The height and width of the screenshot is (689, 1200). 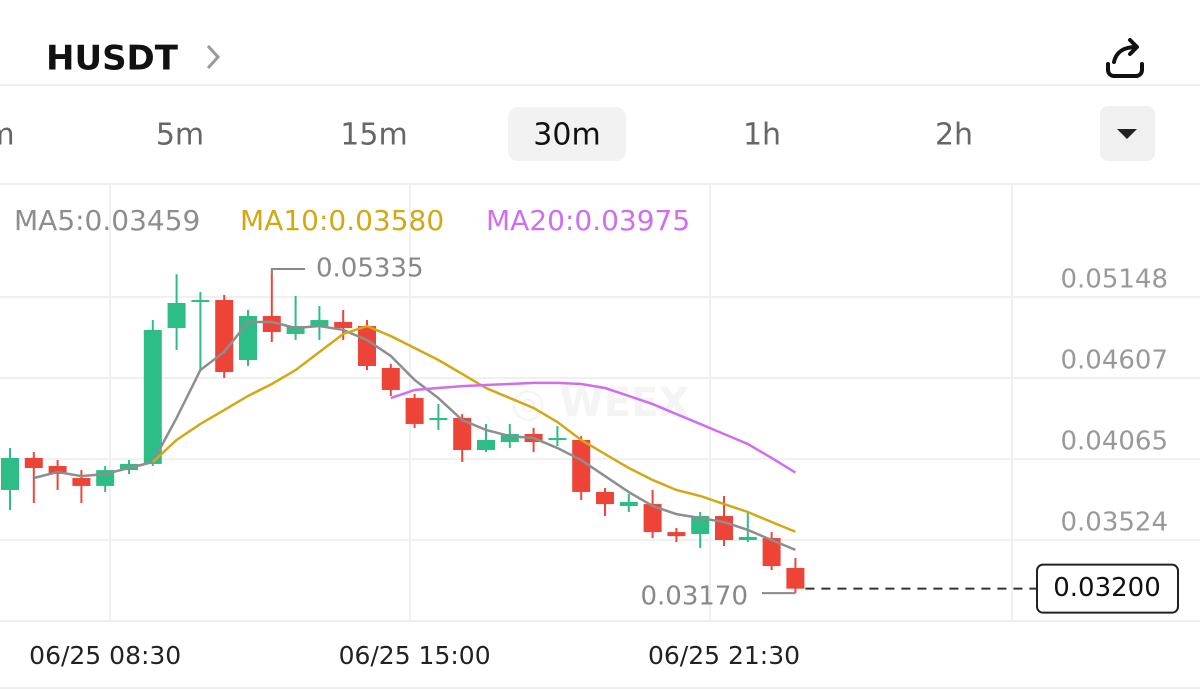 What do you see at coordinates (112, 59) in the screenshot?
I see `pair-title: HUSDT` at bounding box center [112, 59].